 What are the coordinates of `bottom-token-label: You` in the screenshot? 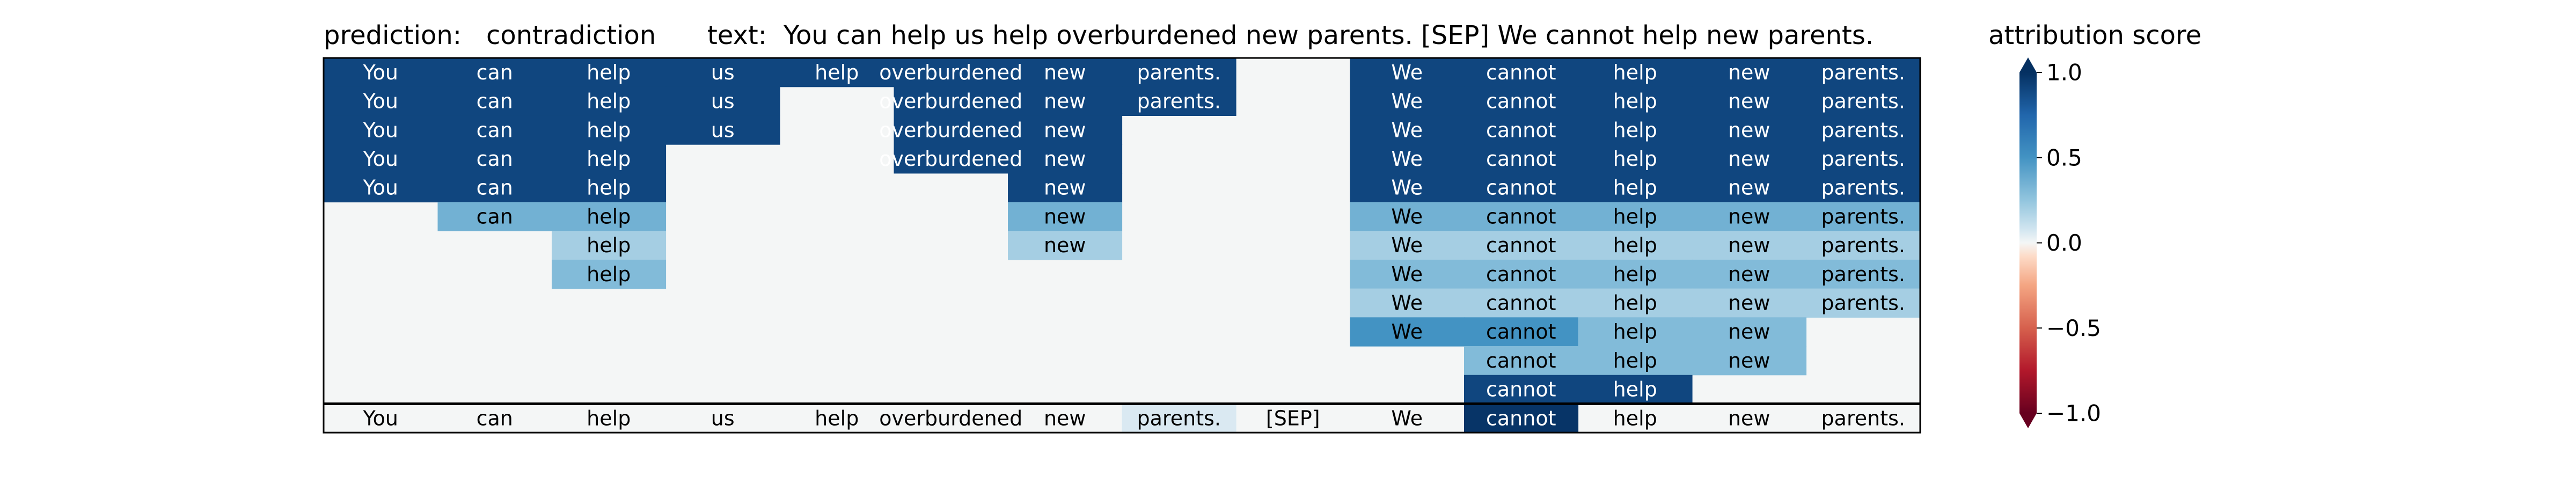 It's located at (381, 418).